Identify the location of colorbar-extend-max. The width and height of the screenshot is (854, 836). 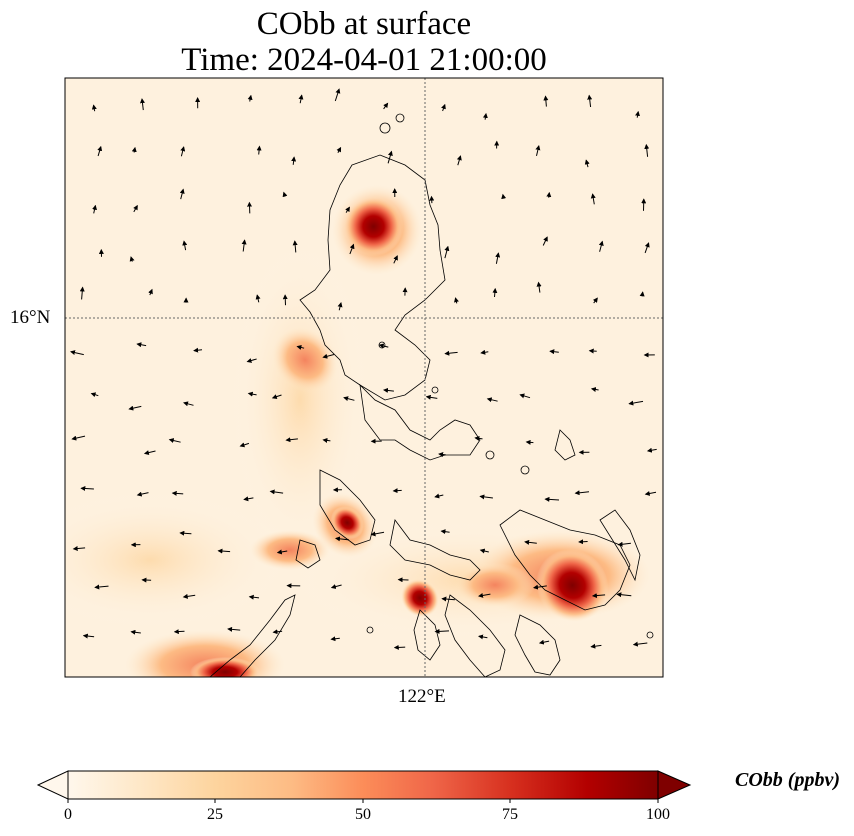
(674, 785).